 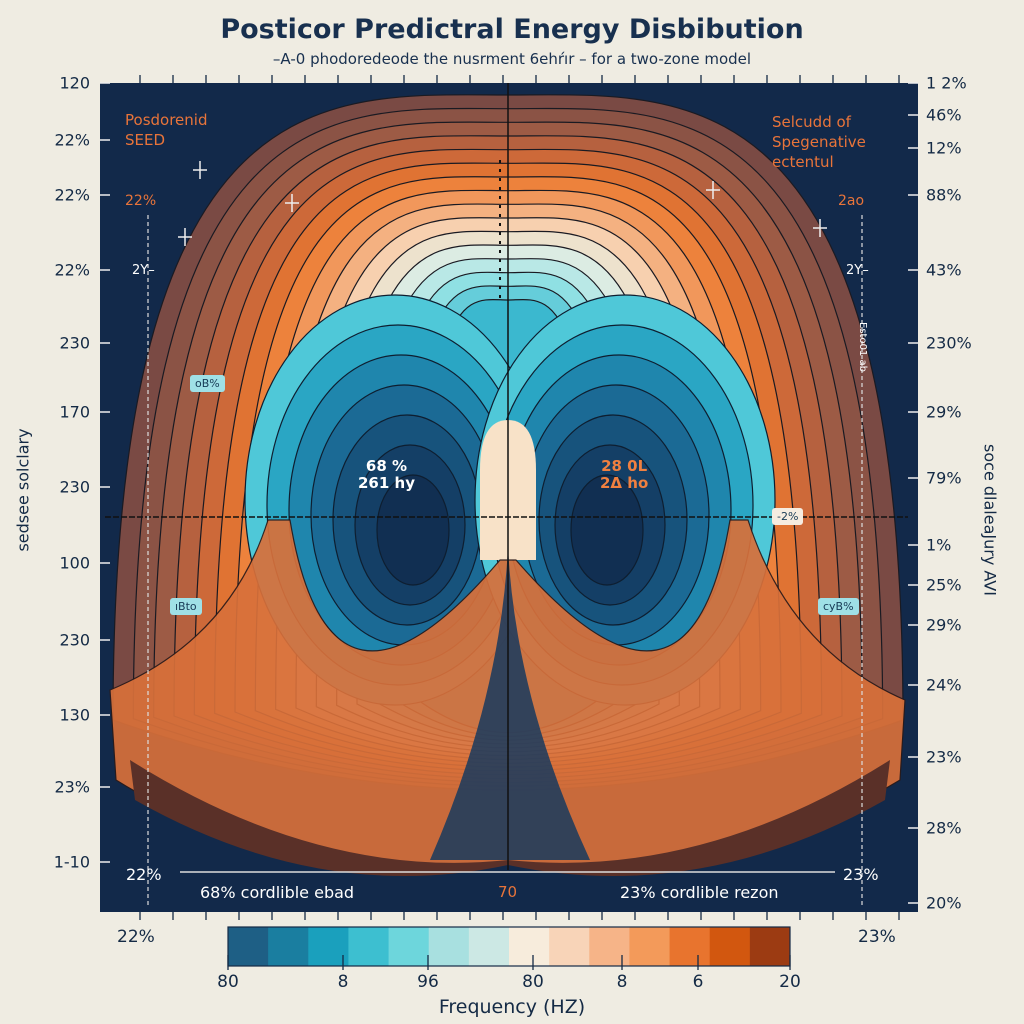 What do you see at coordinates (74, 715) in the screenshot?
I see `left-axis-tick-label: 130` at bounding box center [74, 715].